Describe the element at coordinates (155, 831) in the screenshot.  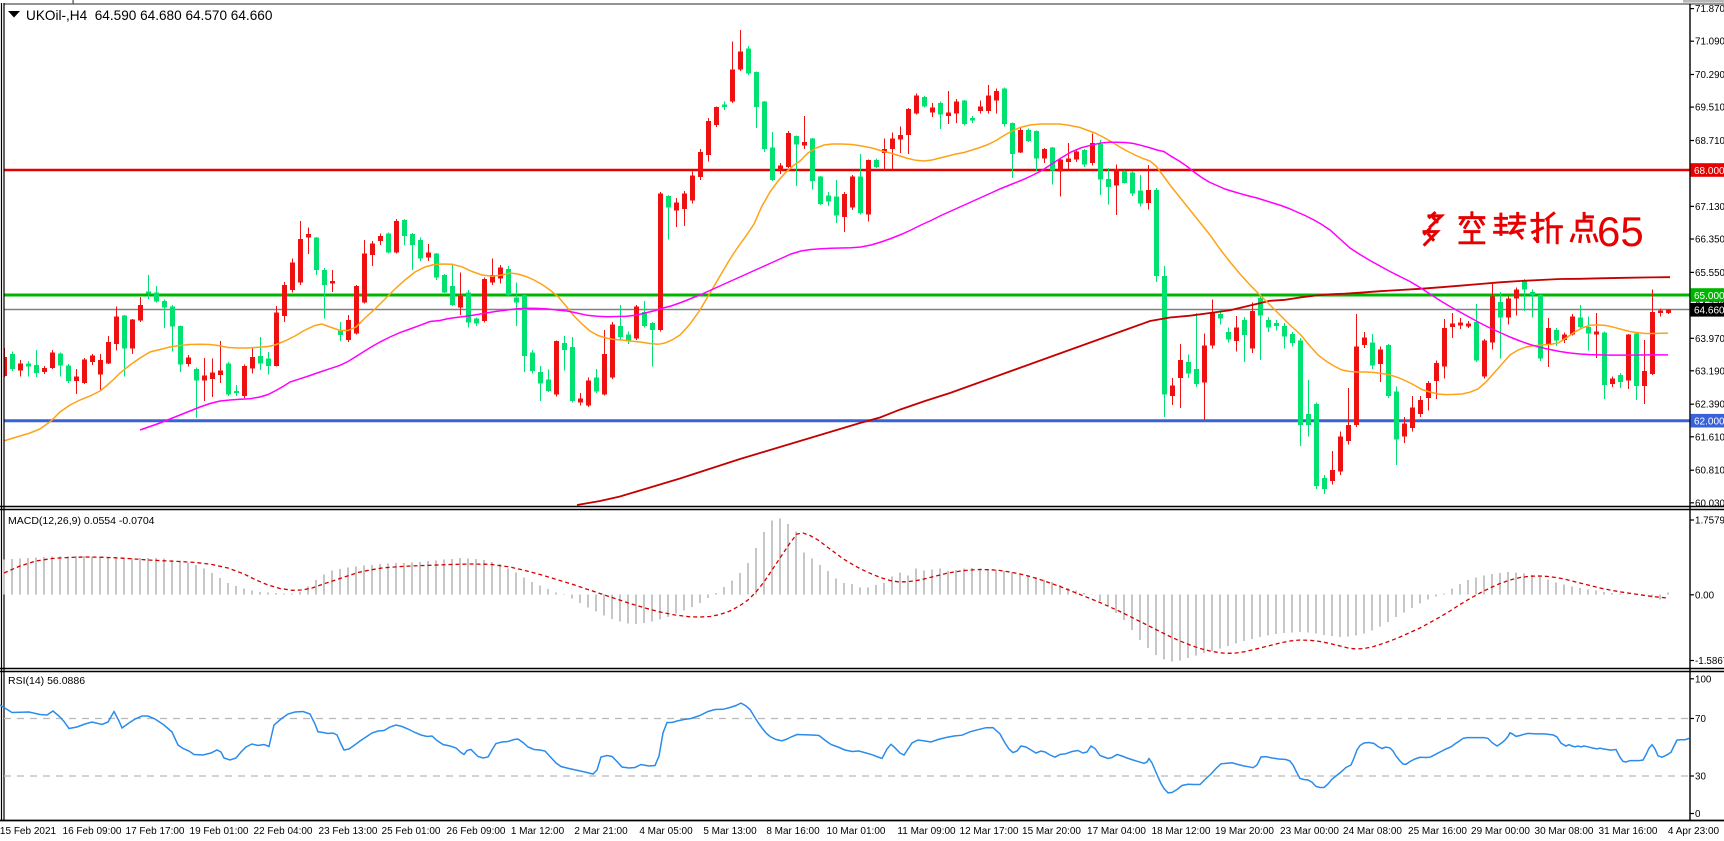
I see `svg-text: 17 Feb 17:00` at that location.